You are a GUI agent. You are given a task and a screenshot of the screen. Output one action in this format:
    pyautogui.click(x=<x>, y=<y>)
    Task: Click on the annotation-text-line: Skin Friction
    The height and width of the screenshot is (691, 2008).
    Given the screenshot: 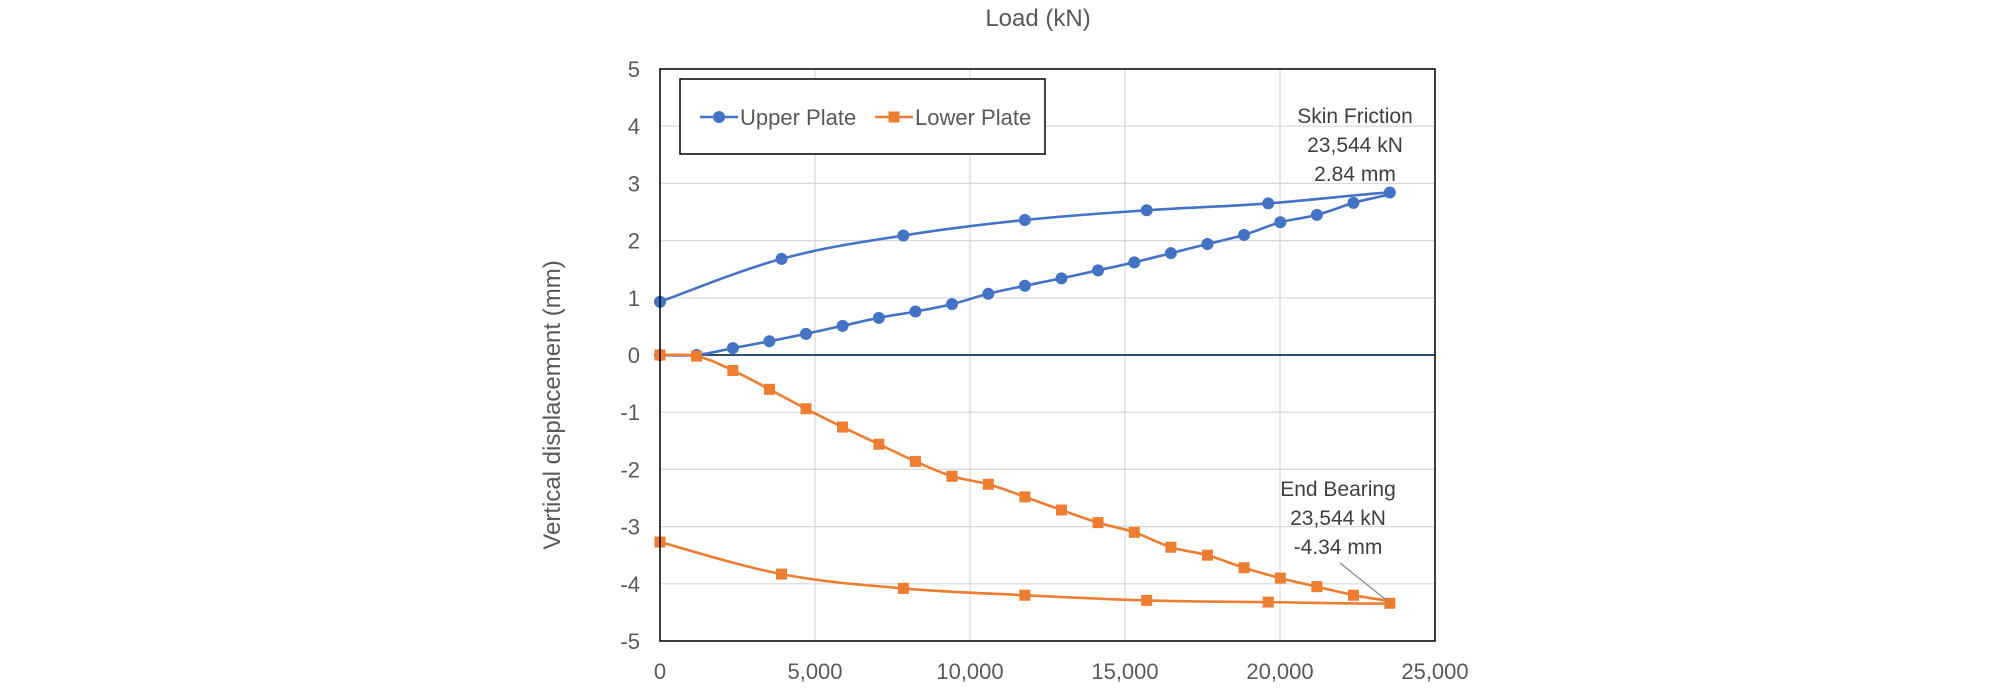 What is the action you would take?
    pyautogui.click(x=1355, y=116)
    